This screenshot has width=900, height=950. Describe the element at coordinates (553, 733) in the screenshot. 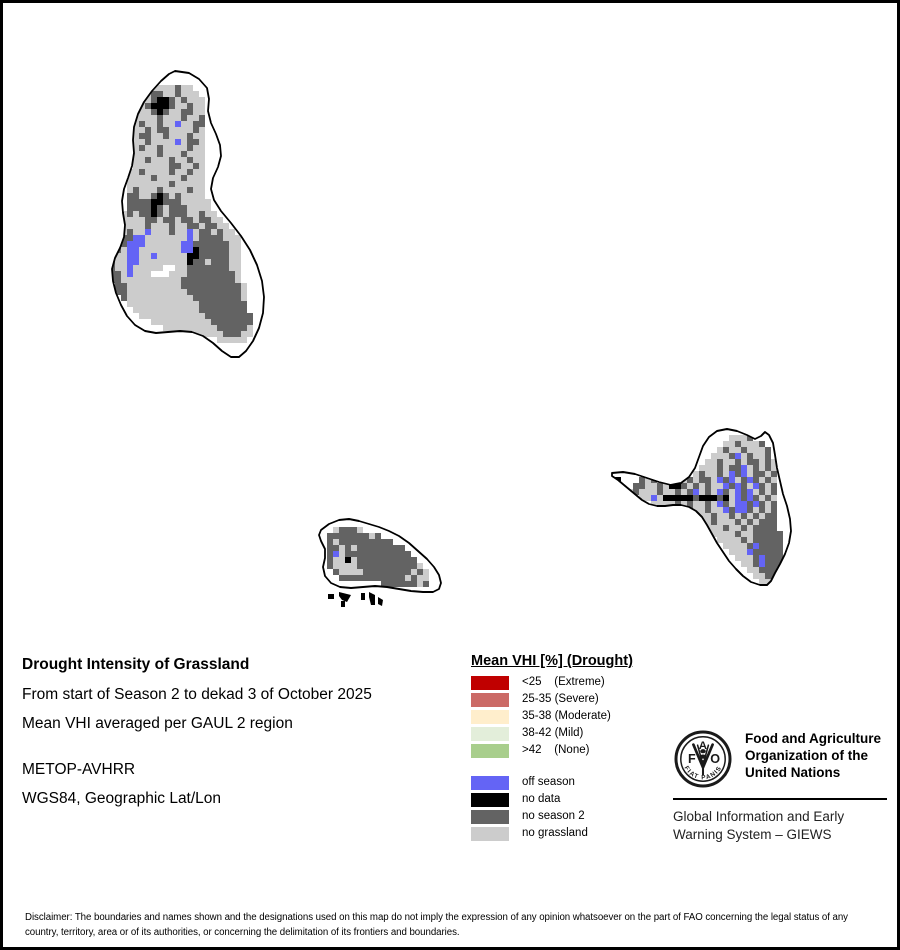

I see `legend-class-label: 38-42 (Mild)` at that location.